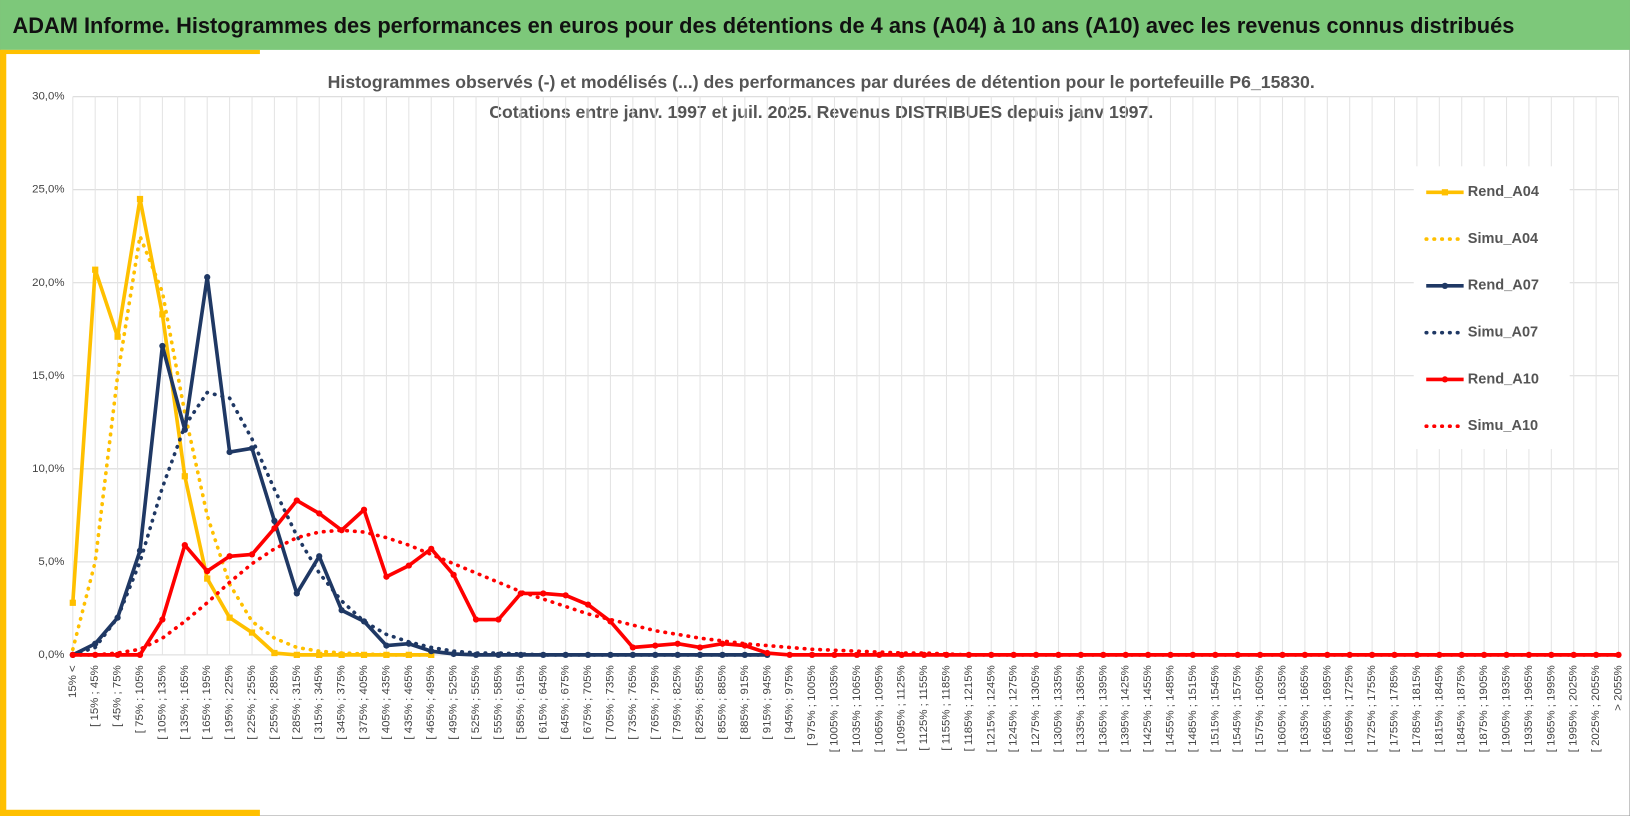 This screenshot has width=1630, height=816. Describe the element at coordinates (767, 702) in the screenshot. I see `x-tick-label: [ 915% ; 945%` at that location.